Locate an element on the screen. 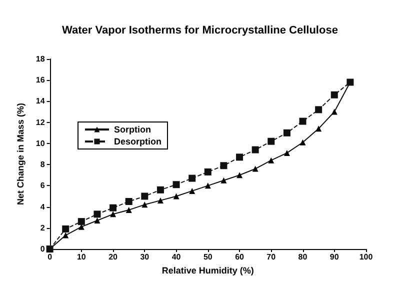 The height and width of the screenshot is (294, 400). y-tick-label: 6 is located at coordinates (43, 185).